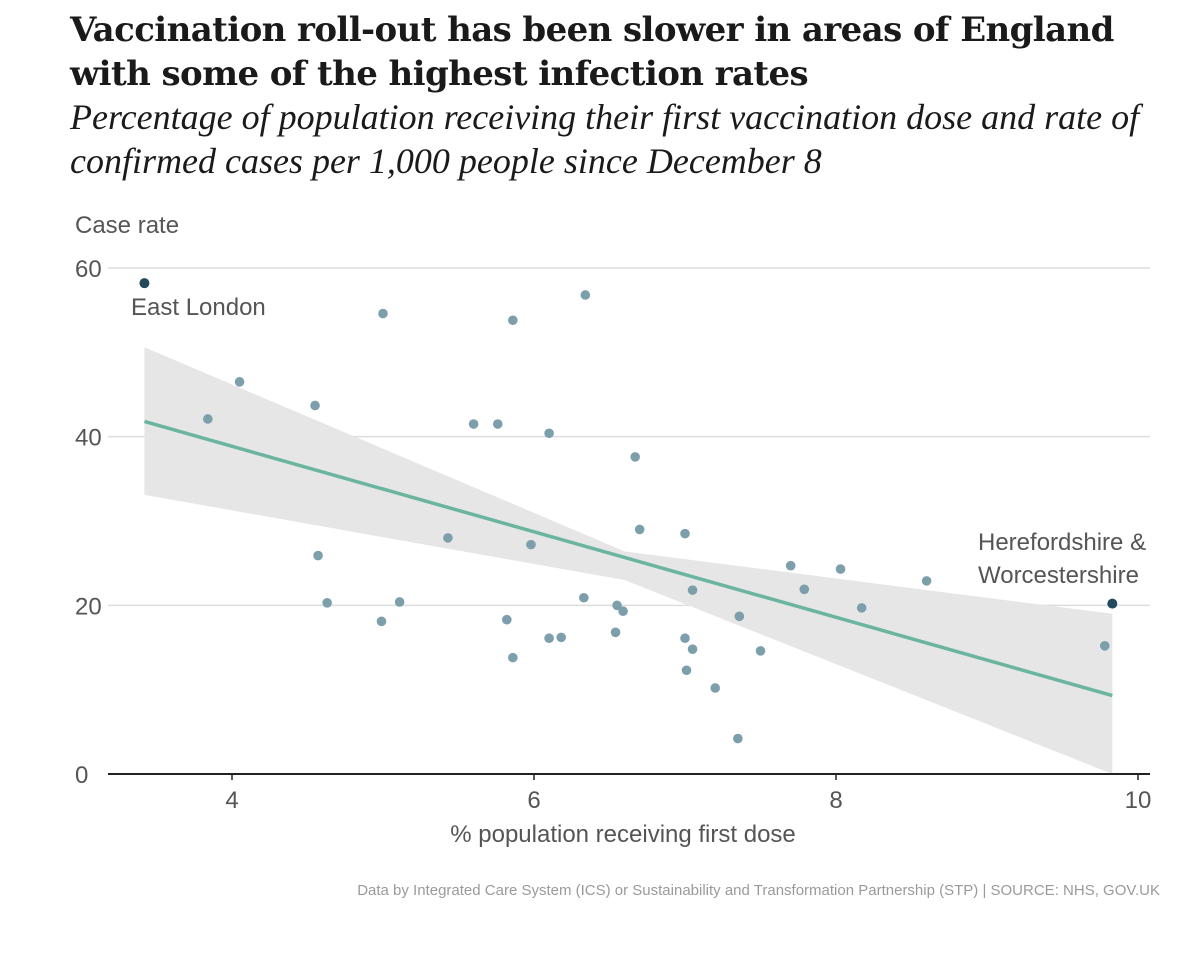 This screenshot has width=1200, height=970. I want to click on x-axis-title: % population receiving first dose, so click(623, 834).